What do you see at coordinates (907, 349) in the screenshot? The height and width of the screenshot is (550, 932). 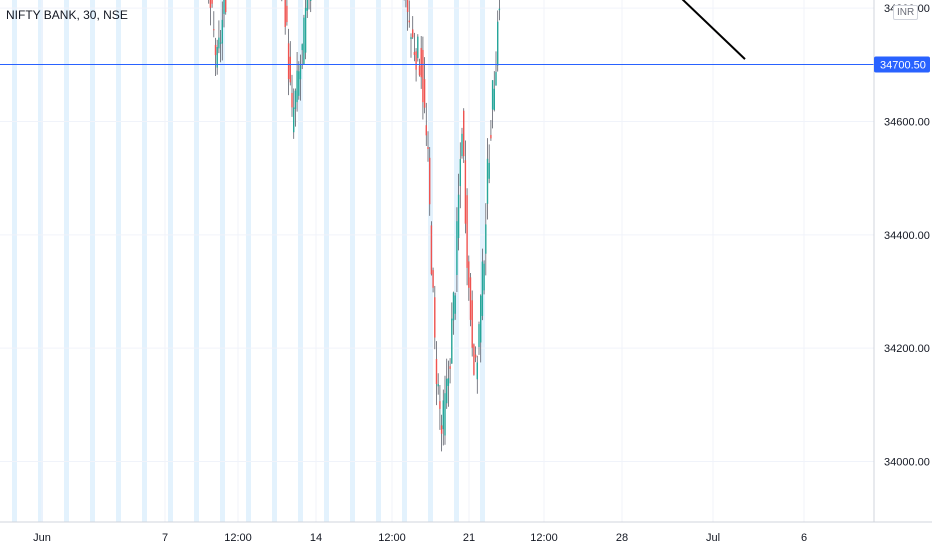 I see `y-tick-label: 34200.00` at bounding box center [907, 349].